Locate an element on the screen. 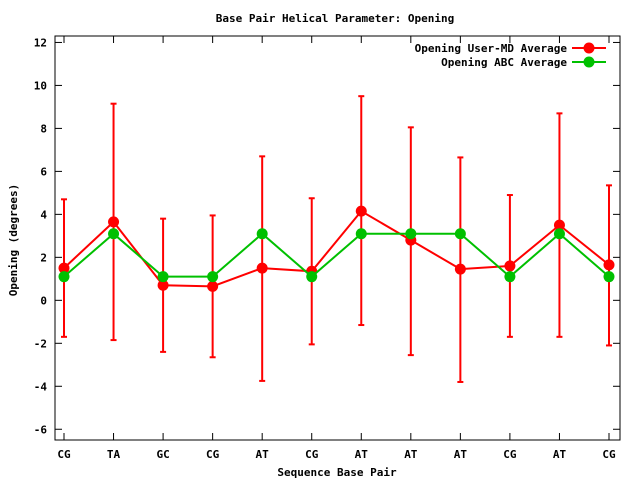  y-axis-label: Opening (degrees) is located at coordinates (13, 240).